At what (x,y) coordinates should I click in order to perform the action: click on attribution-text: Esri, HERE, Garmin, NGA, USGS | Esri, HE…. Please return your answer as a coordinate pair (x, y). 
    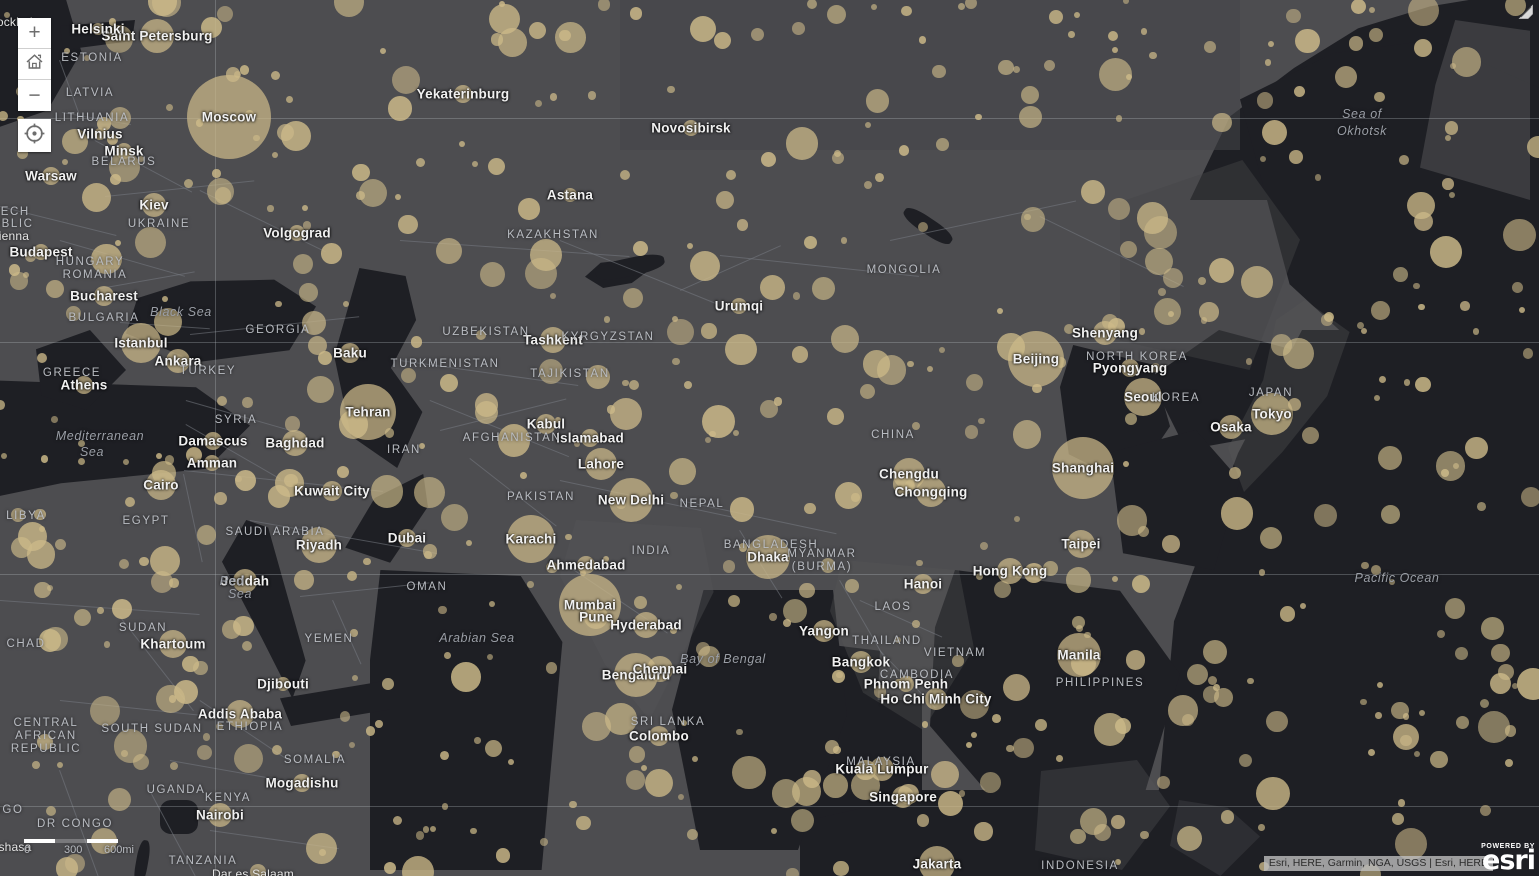
    Looking at the image, I should click on (1378, 863).